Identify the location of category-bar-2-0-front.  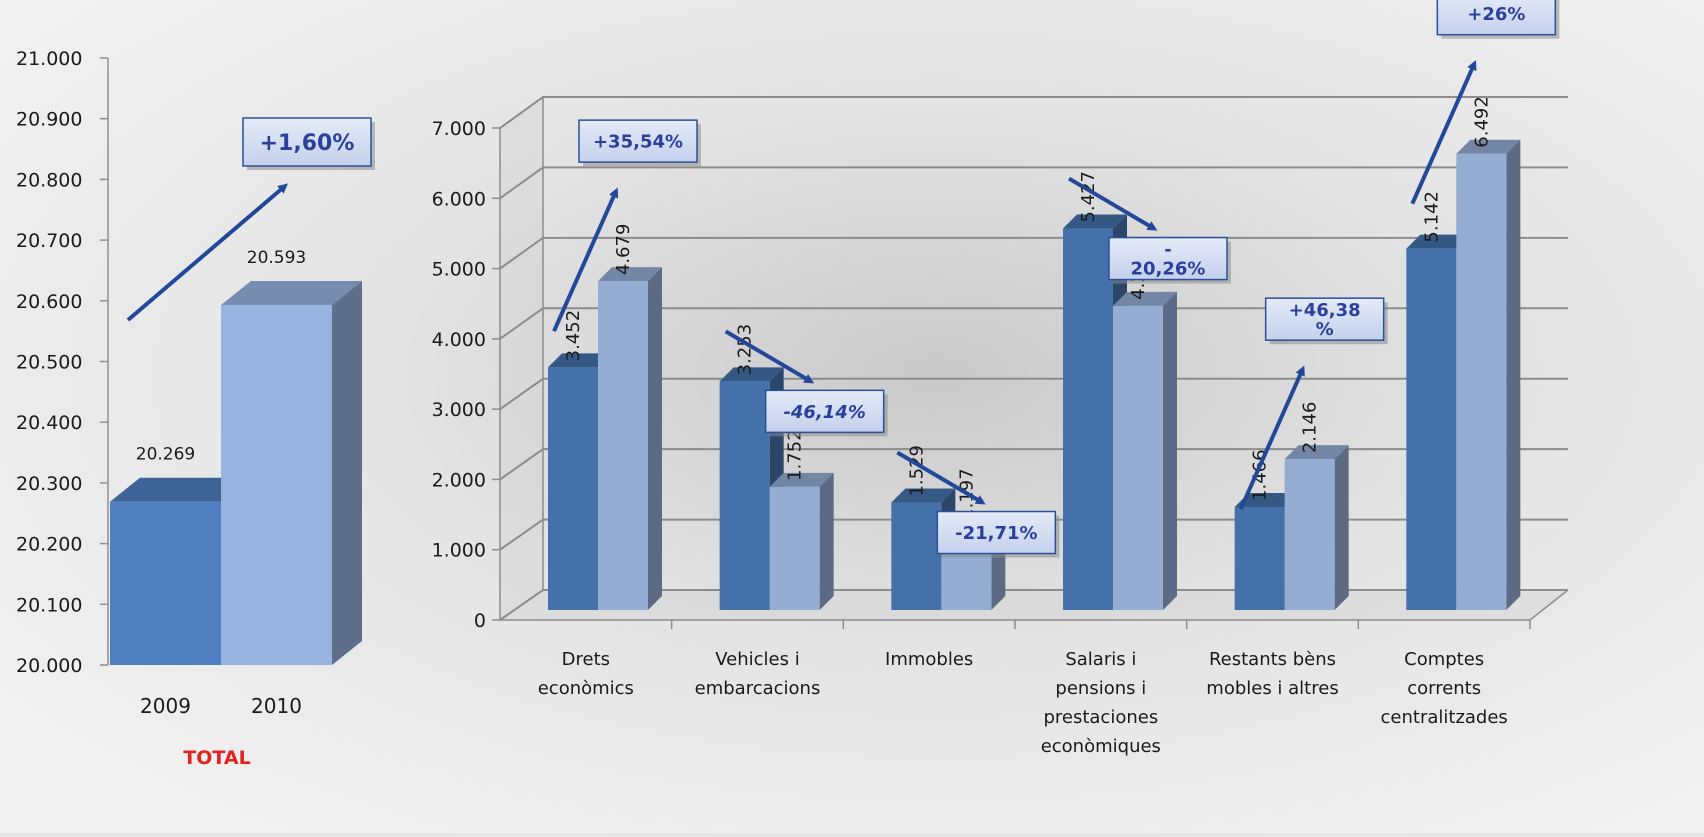
(916, 556).